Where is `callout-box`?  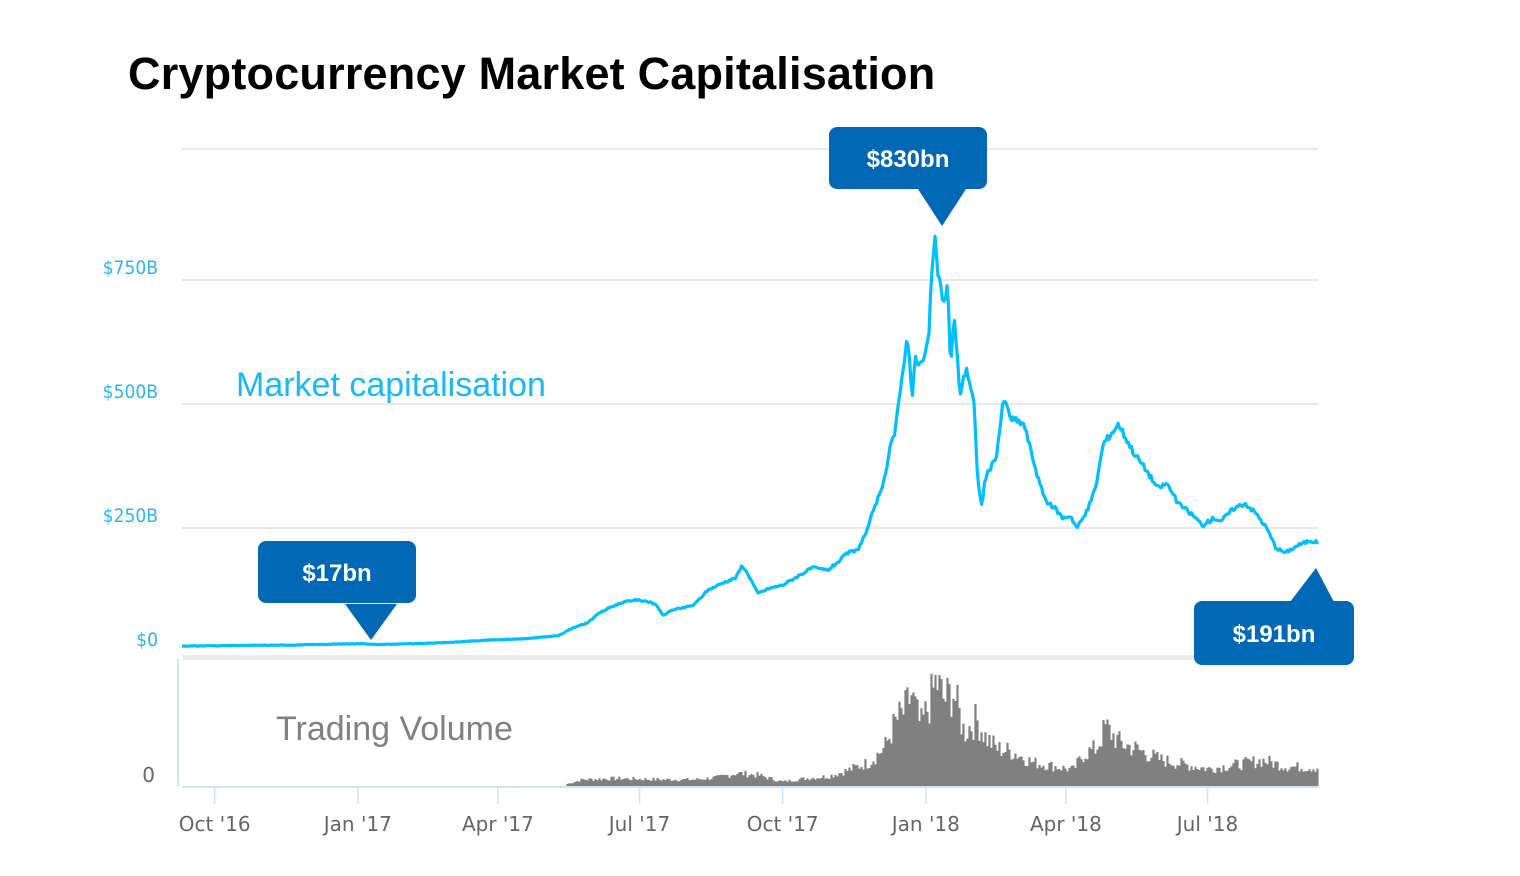 callout-box is located at coordinates (1274, 633).